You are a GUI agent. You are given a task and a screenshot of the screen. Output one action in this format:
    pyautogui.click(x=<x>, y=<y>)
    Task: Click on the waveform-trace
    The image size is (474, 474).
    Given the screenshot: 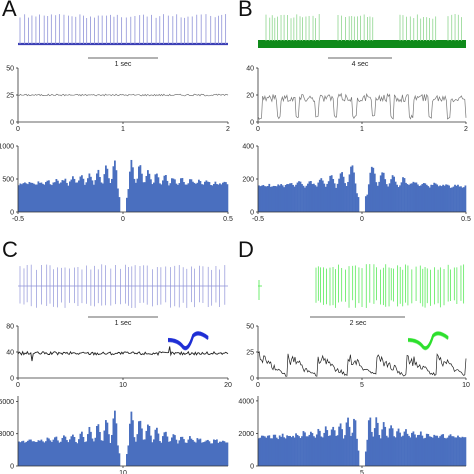 What is the action you would take?
    pyautogui.click(x=428, y=341)
    